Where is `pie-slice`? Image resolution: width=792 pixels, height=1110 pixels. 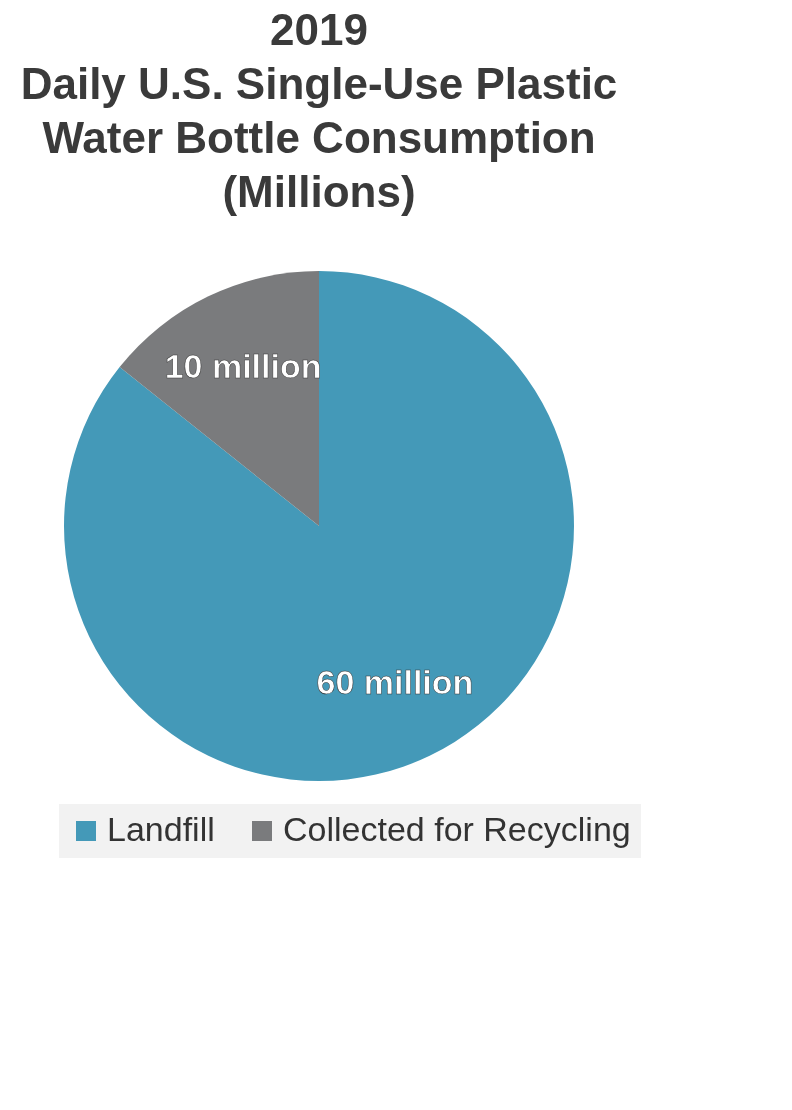
pie-slice is located at coordinates (219, 398).